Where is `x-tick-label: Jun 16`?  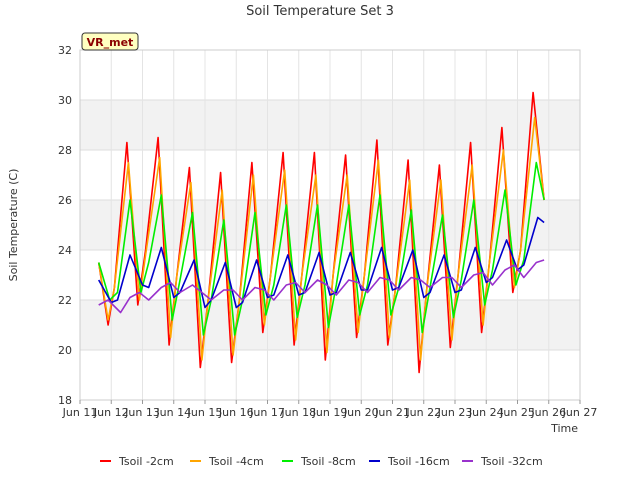 x-tick-label: Jun 16 is located at coordinates (236, 412).